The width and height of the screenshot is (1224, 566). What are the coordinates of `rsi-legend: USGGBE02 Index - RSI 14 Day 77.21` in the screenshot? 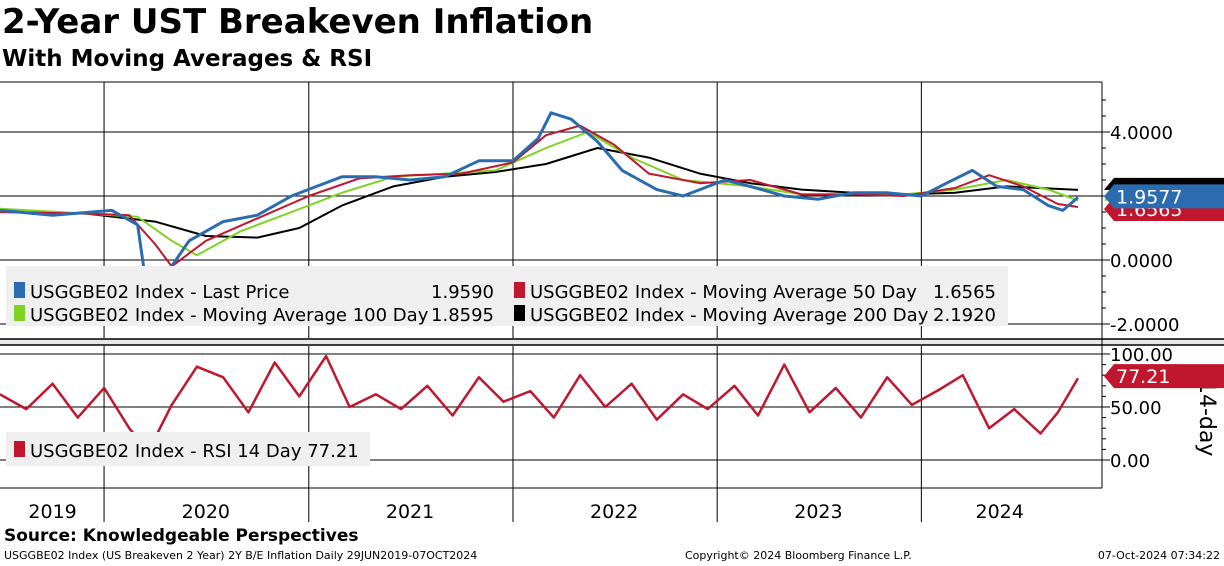 It's located at (188, 449).